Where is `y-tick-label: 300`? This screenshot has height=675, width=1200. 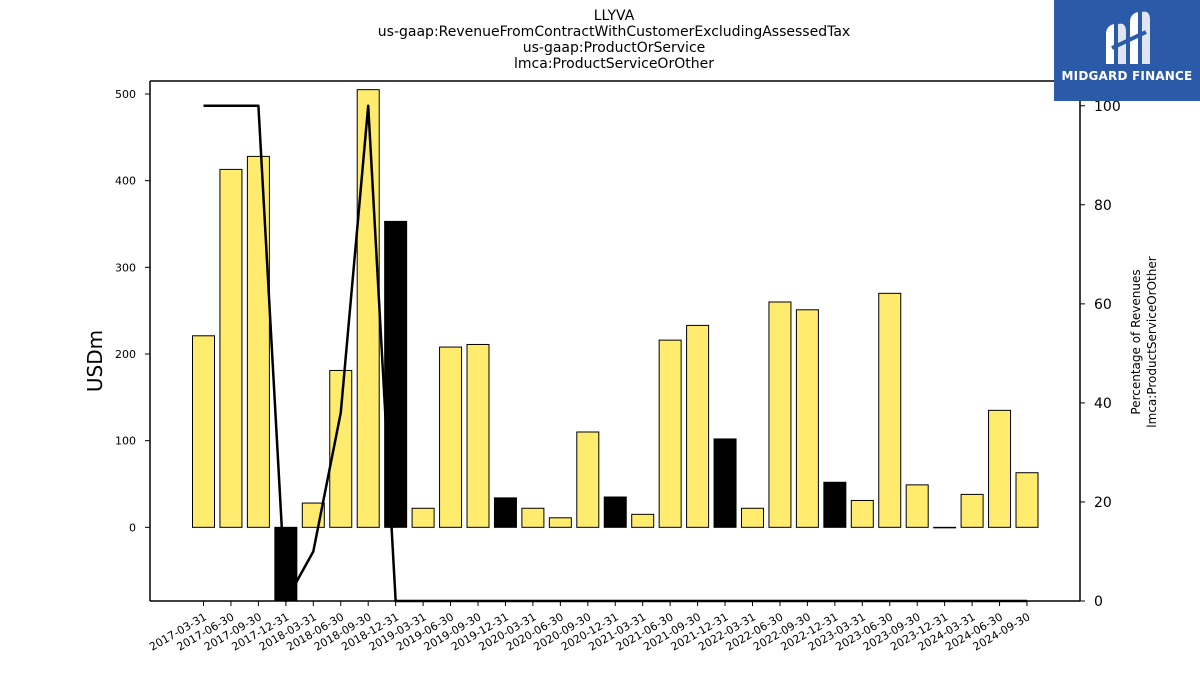
y-tick-label: 300 is located at coordinates (125, 267).